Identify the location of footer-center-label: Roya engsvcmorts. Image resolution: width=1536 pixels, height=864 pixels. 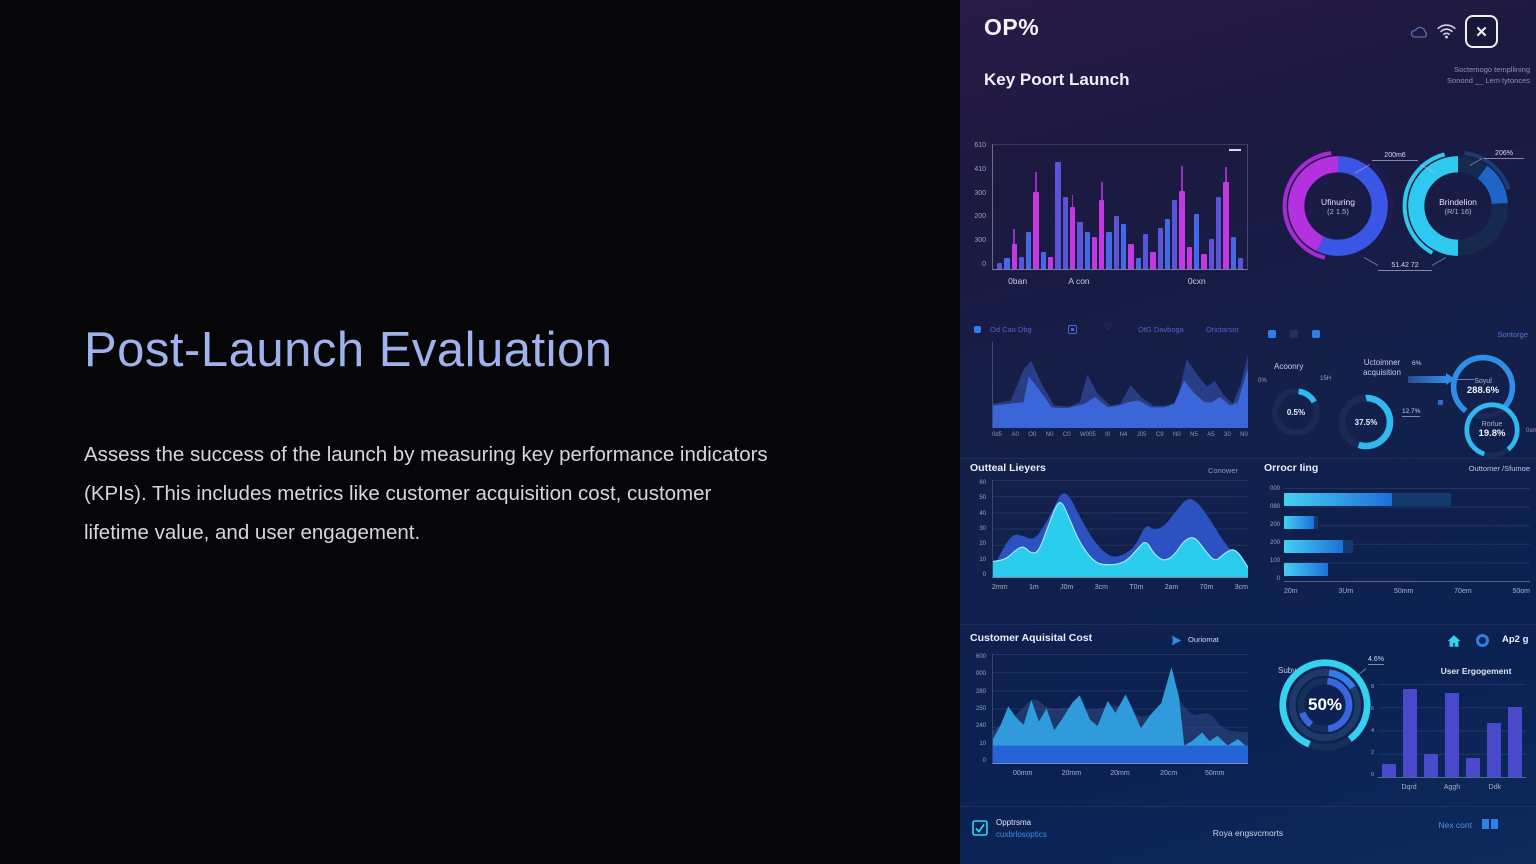
(1248, 833).